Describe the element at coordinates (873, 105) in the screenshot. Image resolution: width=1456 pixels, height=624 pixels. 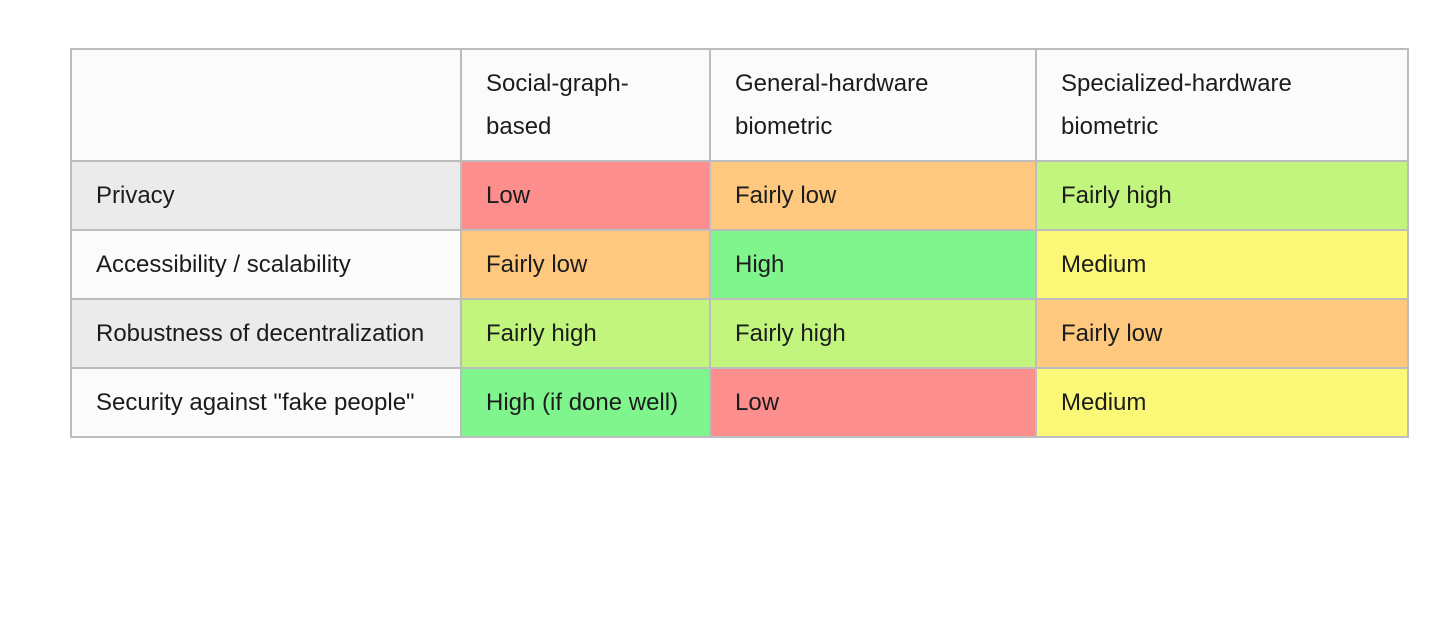
I see `column-header-cell: General-hardware biometric` at that location.